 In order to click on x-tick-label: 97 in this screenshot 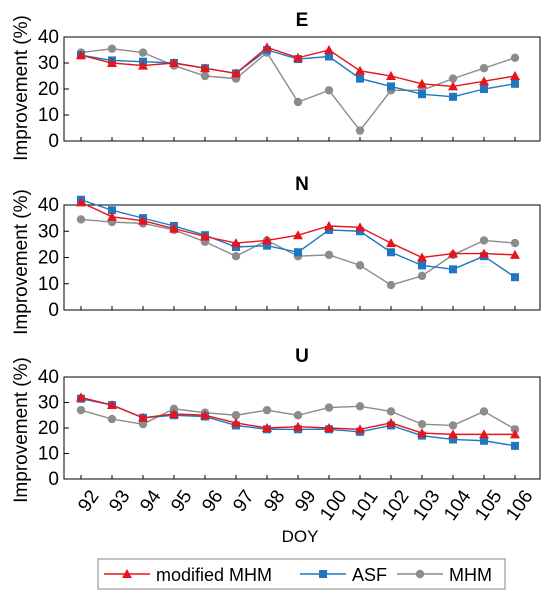, I will do `click(243, 501)`.